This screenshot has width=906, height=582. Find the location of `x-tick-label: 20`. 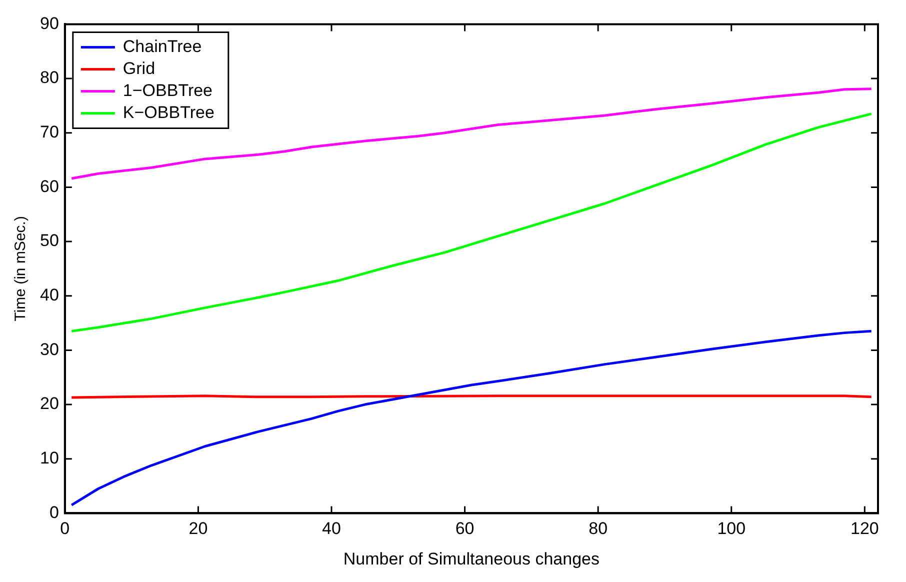

x-tick-label: 20 is located at coordinates (198, 528).